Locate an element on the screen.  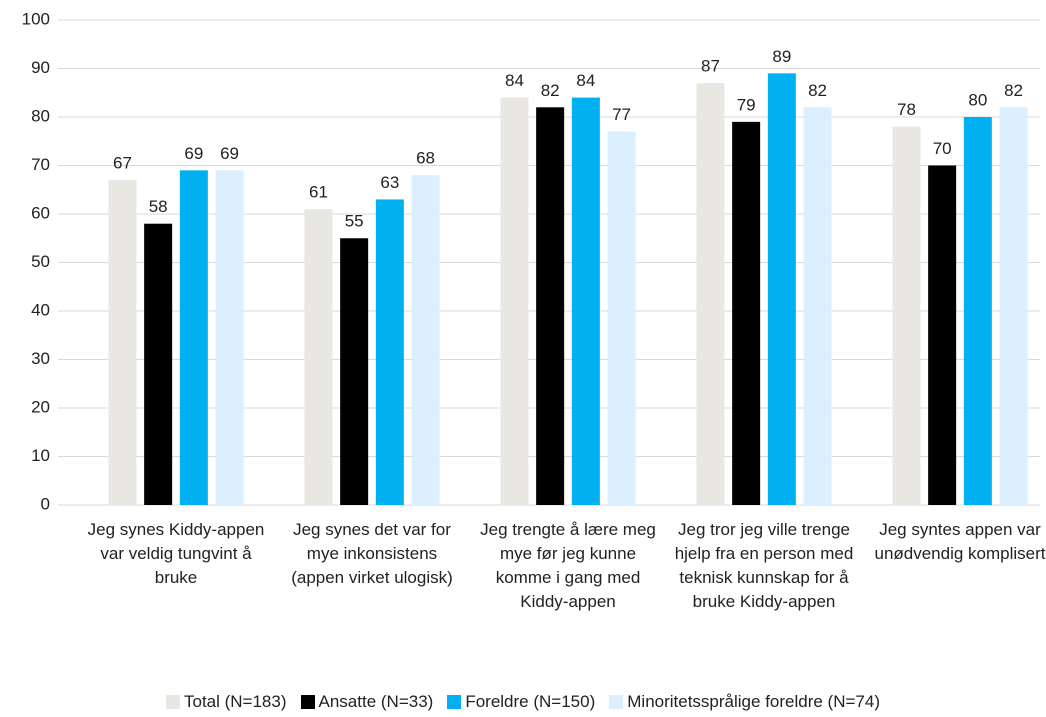
data-label: 68 is located at coordinates (425, 158).